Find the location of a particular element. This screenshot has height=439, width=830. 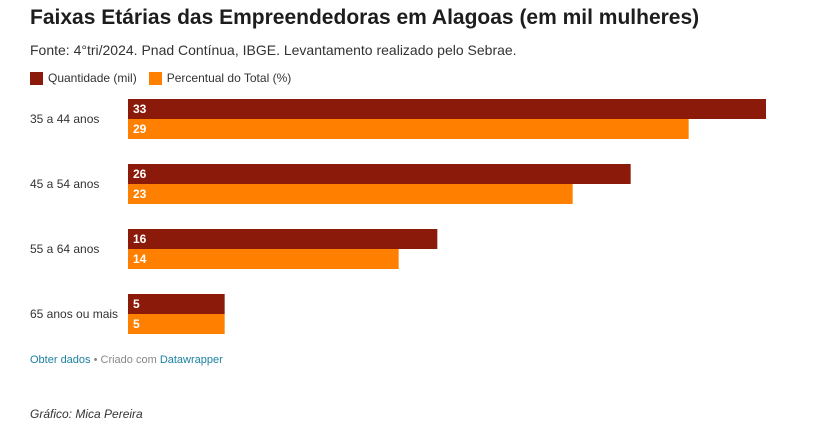

legend-item-quantidade: Quantidade (mil) is located at coordinates (83, 78).